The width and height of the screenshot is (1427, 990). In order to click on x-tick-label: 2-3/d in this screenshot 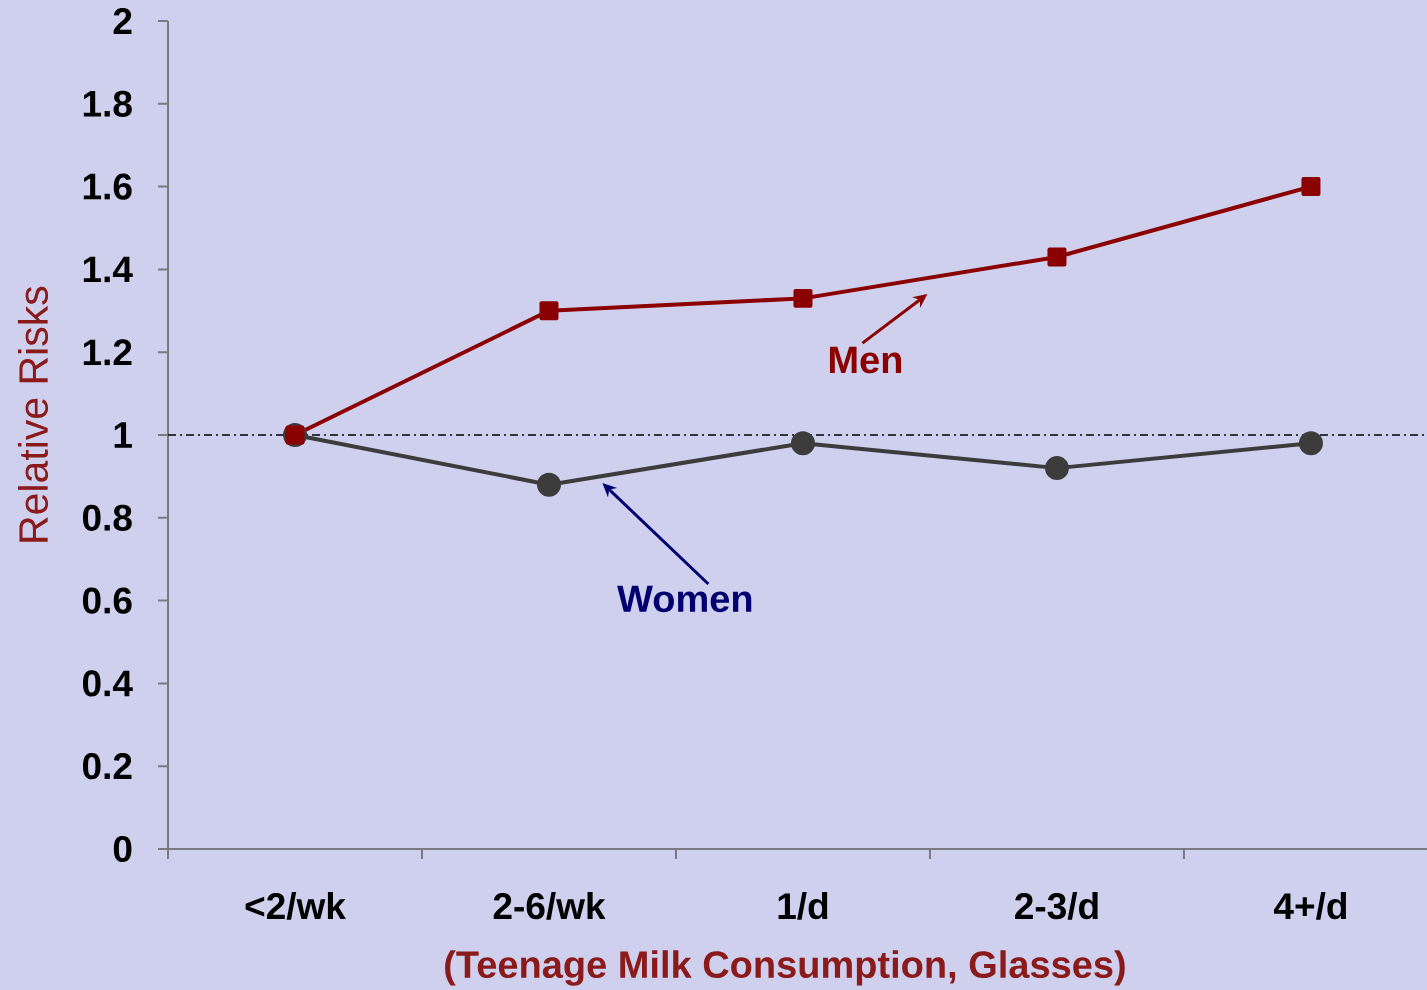, I will do `click(1056, 906)`.